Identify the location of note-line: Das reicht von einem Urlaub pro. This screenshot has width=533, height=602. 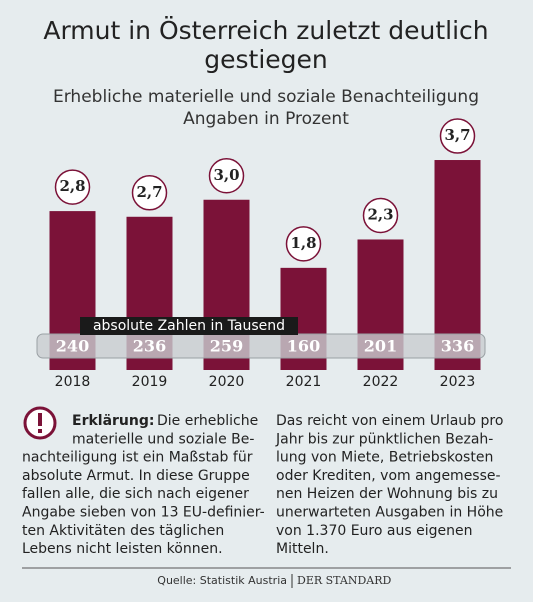
(389, 421).